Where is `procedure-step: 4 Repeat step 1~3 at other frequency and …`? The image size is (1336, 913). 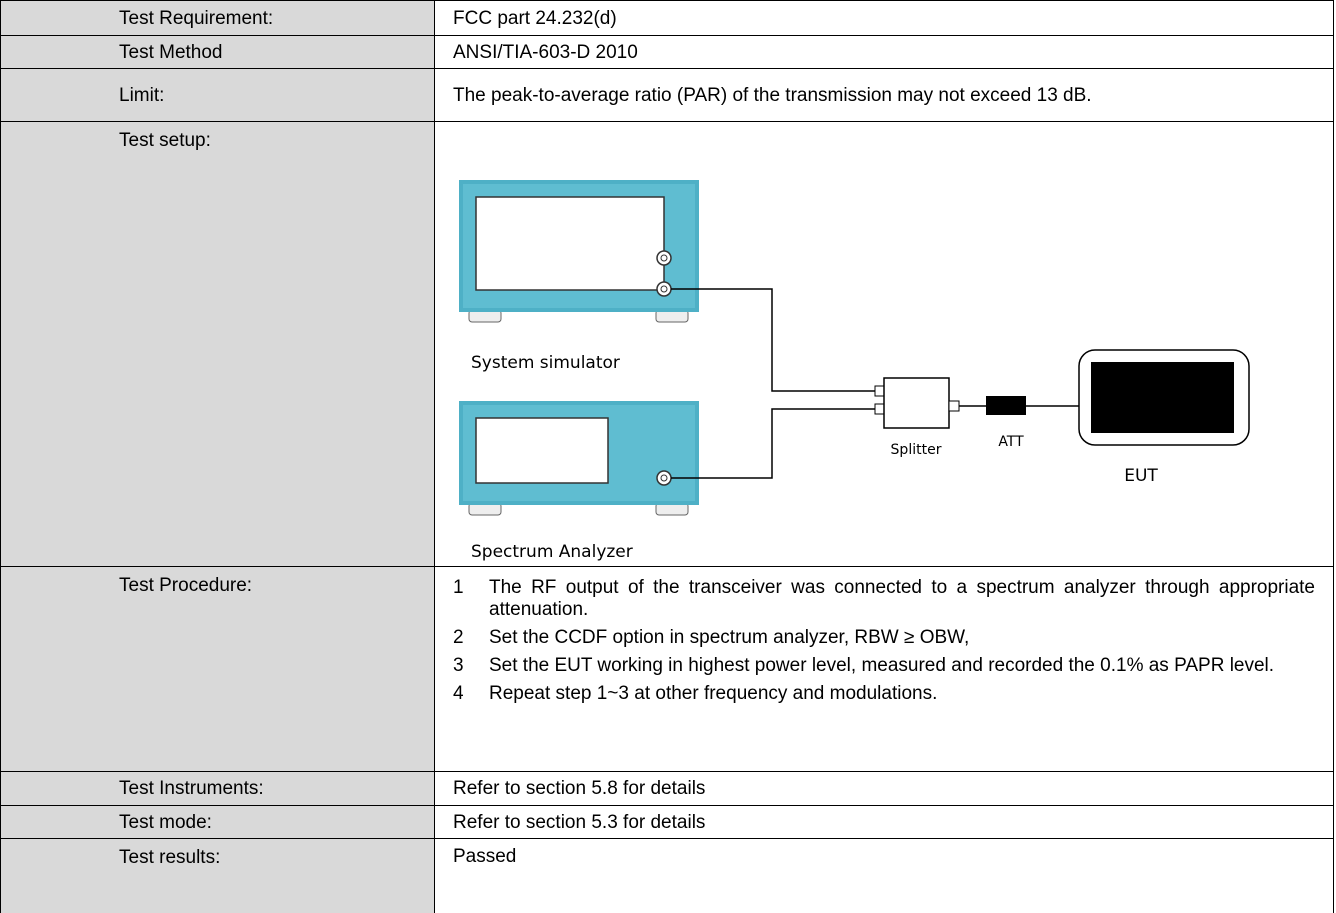
procedure-step: 4 Repeat step 1~3 at other frequency and … is located at coordinates (884, 694).